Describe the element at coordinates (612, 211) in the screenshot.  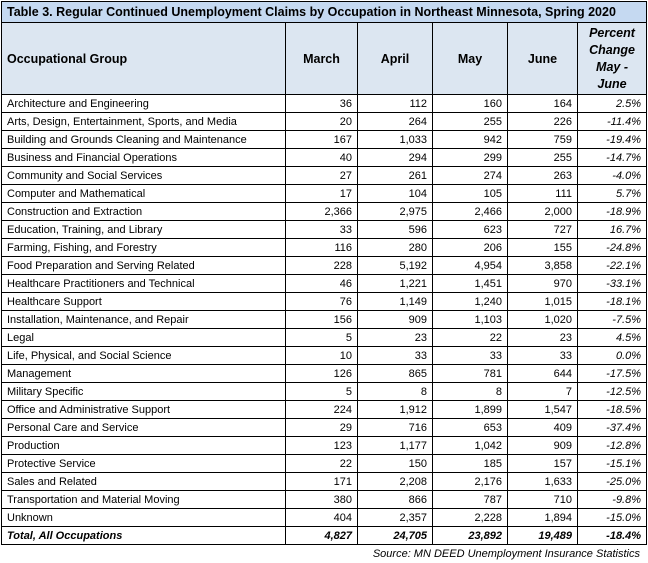
I see `cell: -18.9%` at that location.